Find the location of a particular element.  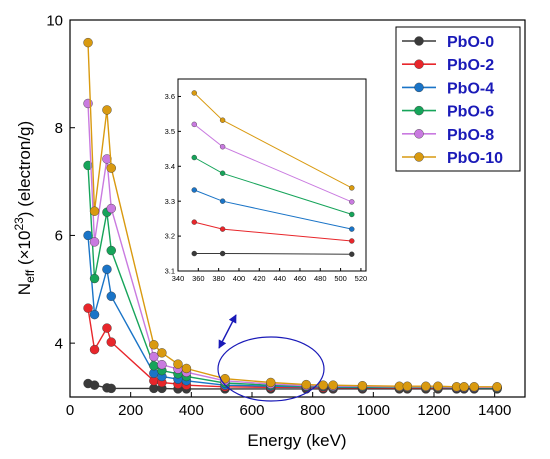

inset-x-tick-label: 340 is located at coordinates (178, 278).